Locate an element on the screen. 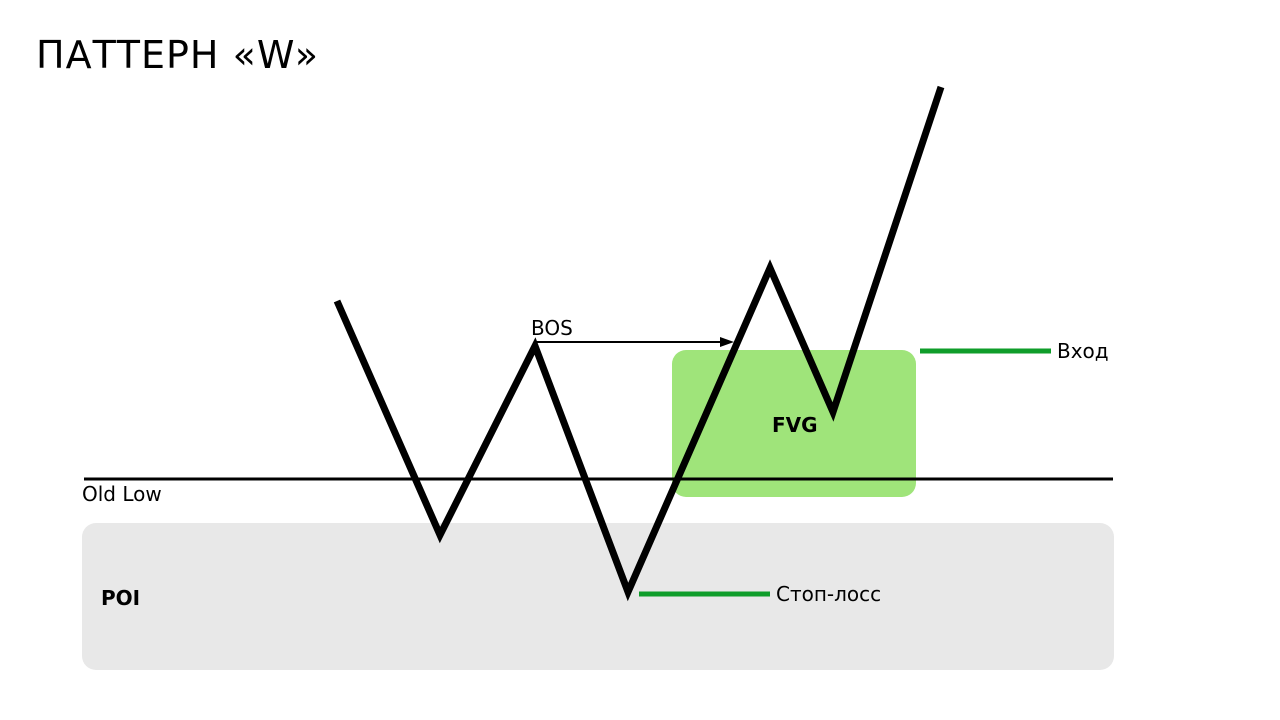 The height and width of the screenshot is (720, 1280). fvg-label: FVG is located at coordinates (795, 425).